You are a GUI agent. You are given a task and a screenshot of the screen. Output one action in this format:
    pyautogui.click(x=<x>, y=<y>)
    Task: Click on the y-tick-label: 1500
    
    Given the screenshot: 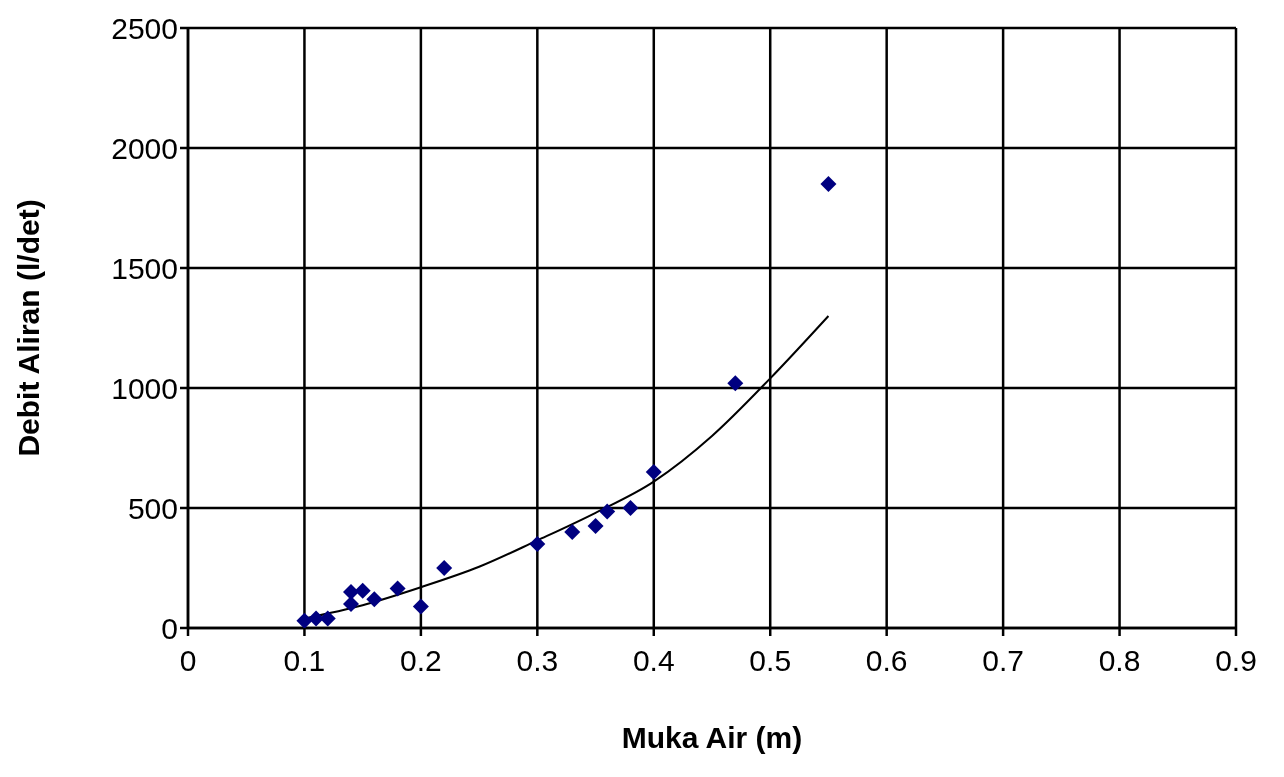 What is the action you would take?
    pyautogui.click(x=144, y=268)
    